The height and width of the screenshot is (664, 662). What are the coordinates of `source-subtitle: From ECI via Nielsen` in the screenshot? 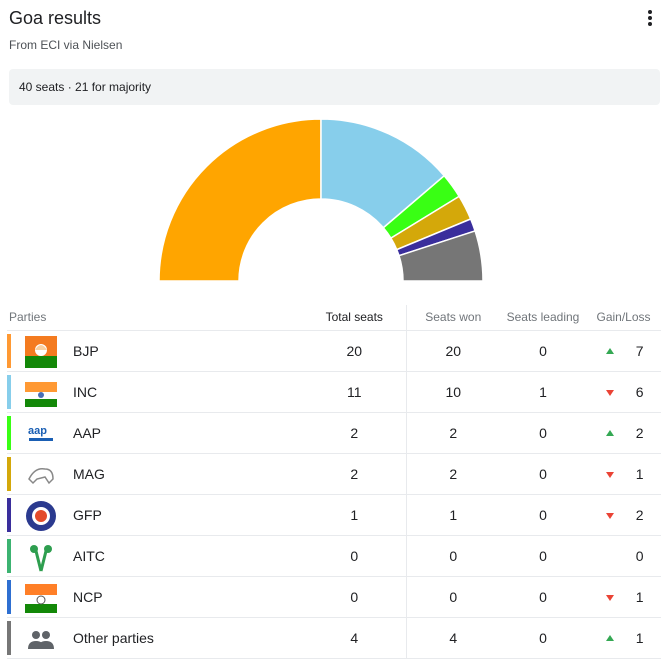 It's located at (66, 45).